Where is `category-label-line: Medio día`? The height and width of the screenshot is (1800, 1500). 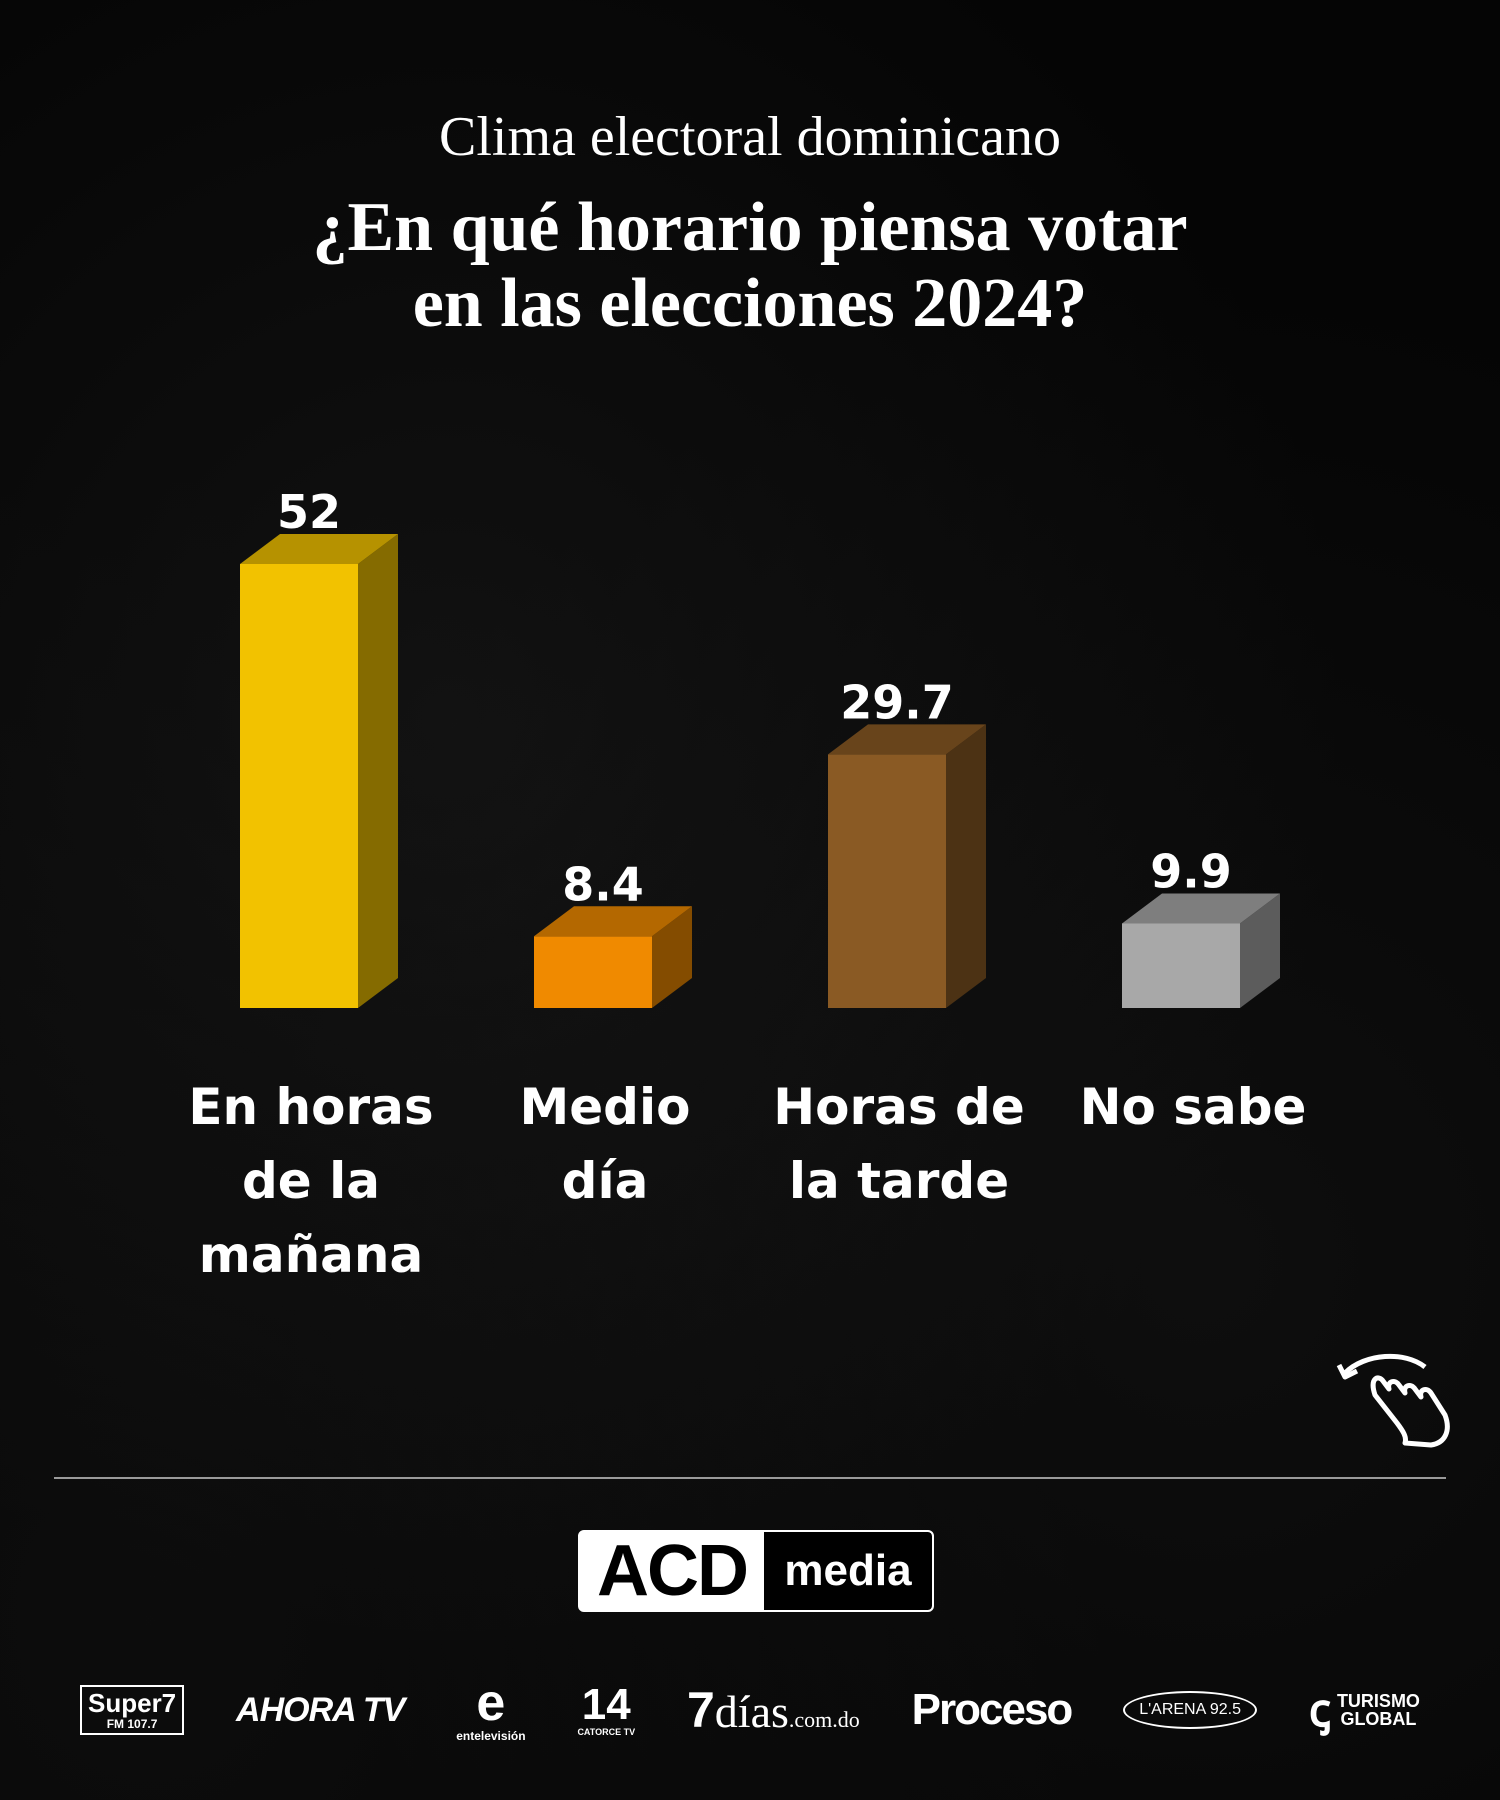
category-label-line: Medio día is located at coordinates (605, 1144).